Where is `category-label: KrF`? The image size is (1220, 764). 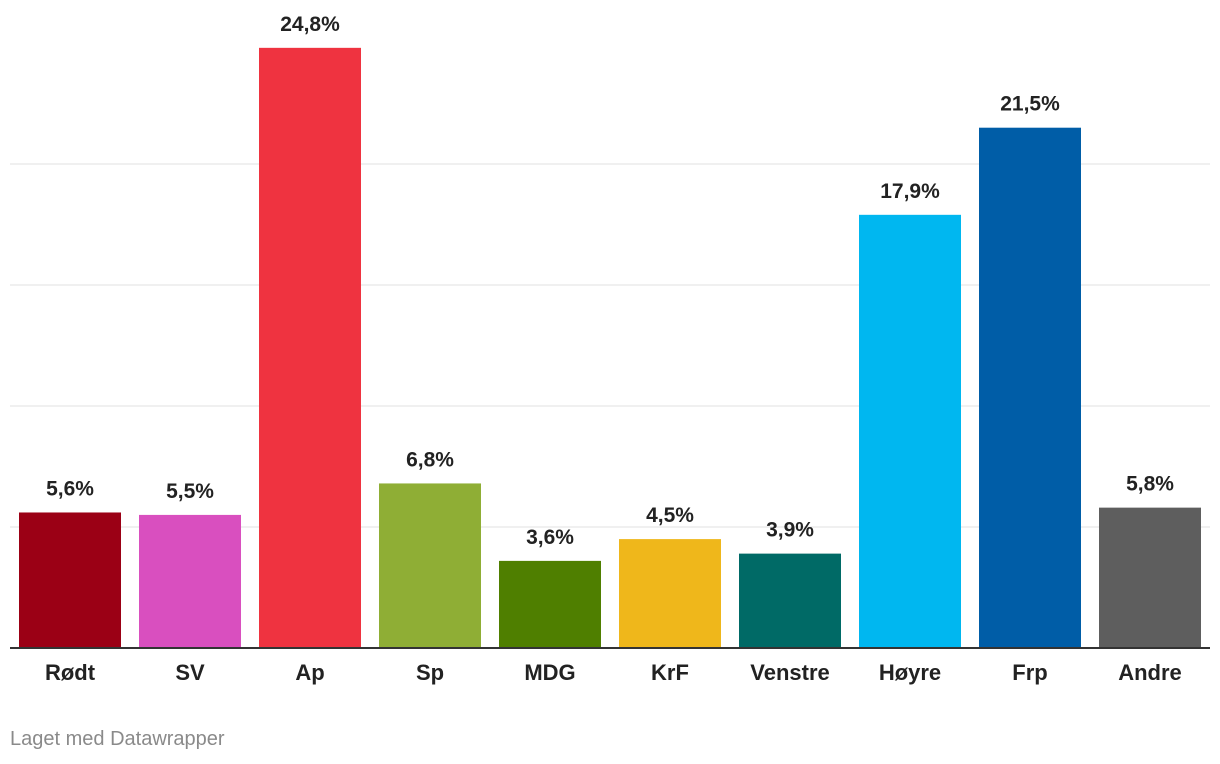
category-label: KrF is located at coordinates (670, 672).